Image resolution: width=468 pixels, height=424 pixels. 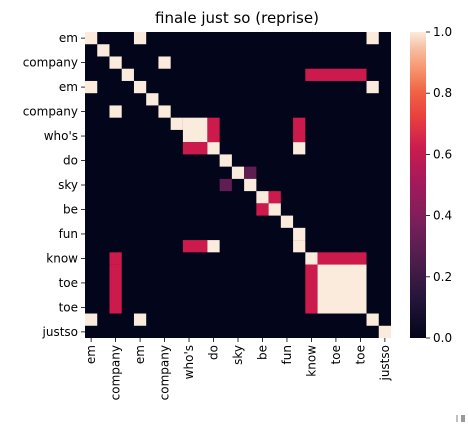 I want to click on colorbar-tick-label: 0.6, so click(x=442, y=154).